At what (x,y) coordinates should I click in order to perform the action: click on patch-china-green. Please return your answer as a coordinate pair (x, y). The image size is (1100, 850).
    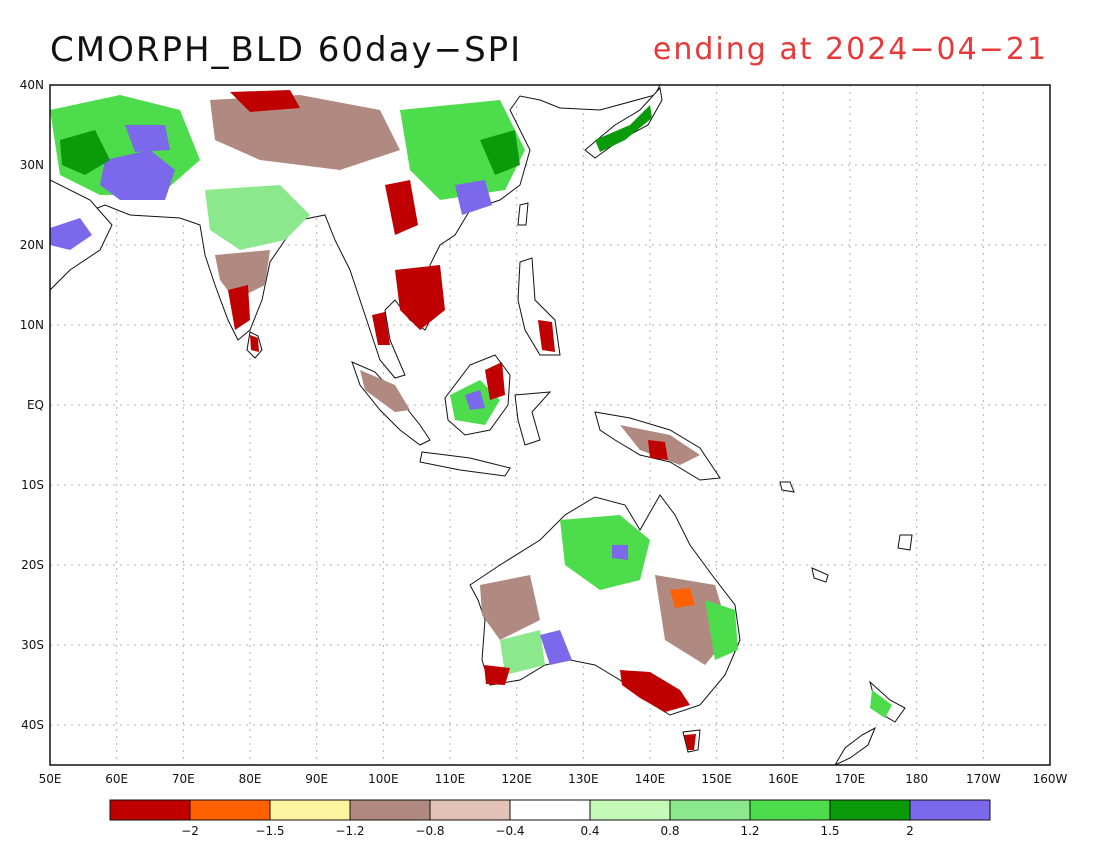
    Looking at the image, I should click on (462, 150).